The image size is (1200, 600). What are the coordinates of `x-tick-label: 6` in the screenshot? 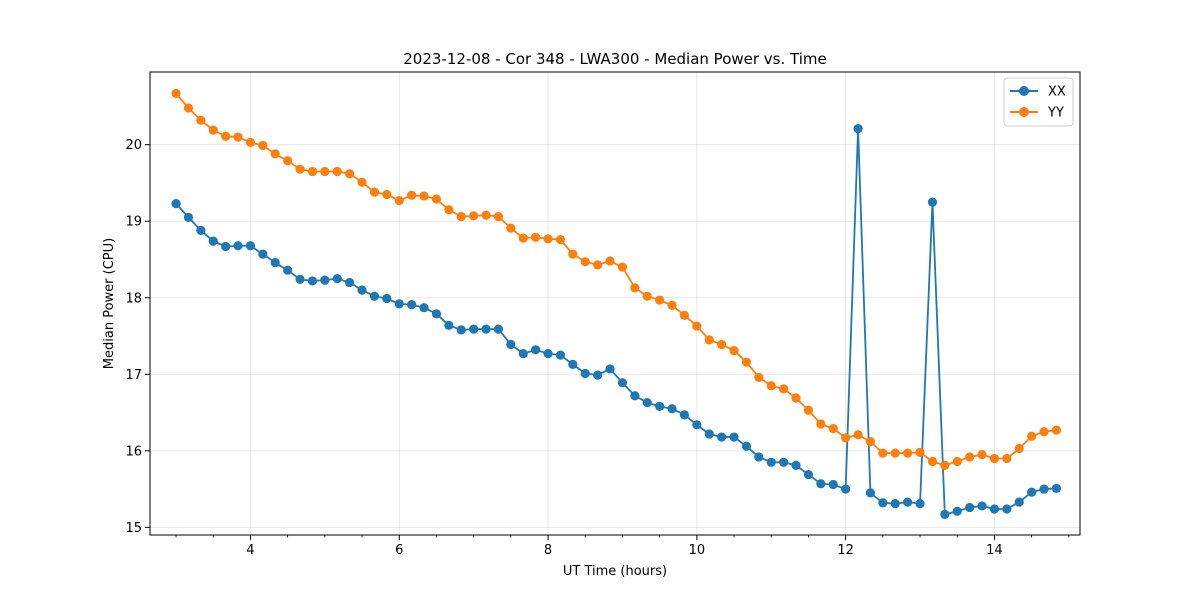 It's located at (399, 550).